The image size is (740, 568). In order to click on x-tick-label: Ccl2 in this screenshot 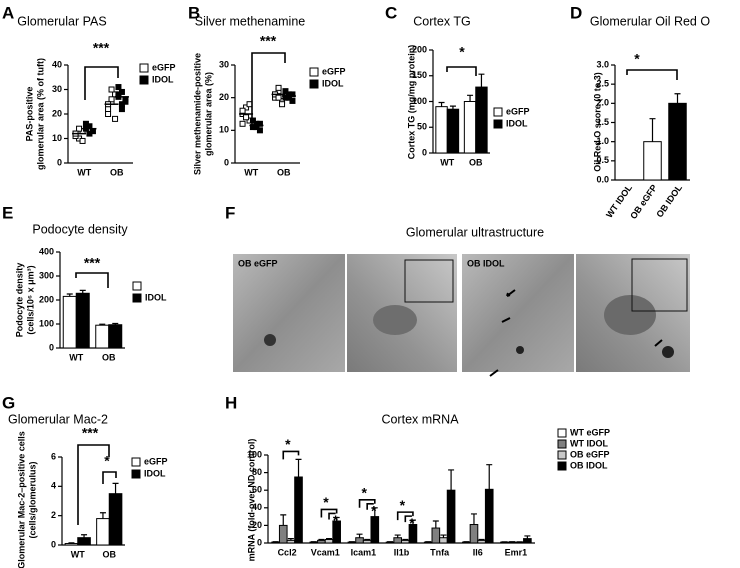, I will do `click(287, 552)`.